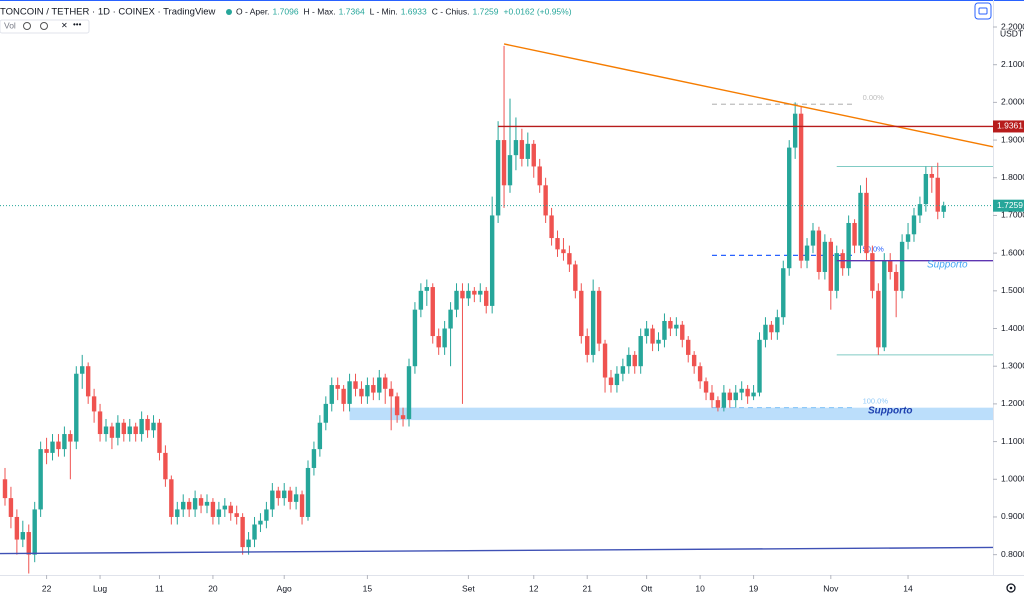 Image resolution: width=1024 pixels, height=595 pixels. What do you see at coordinates (451, 11) in the screenshot?
I see `ohlc-label: C - Chius.` at bounding box center [451, 11].